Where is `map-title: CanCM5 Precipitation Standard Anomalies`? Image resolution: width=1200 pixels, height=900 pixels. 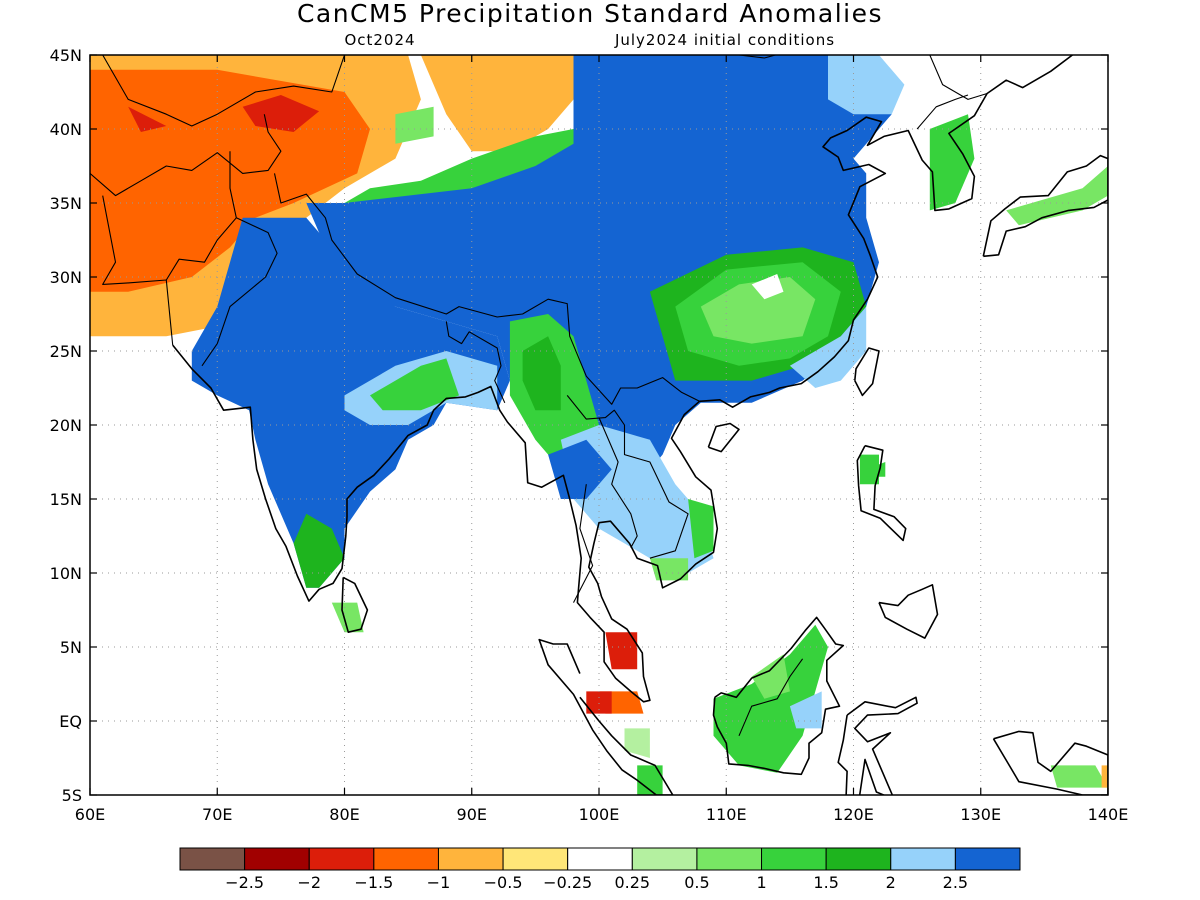
map-title: CanCM5 Precipitation Standard Anomalies is located at coordinates (590, 14).